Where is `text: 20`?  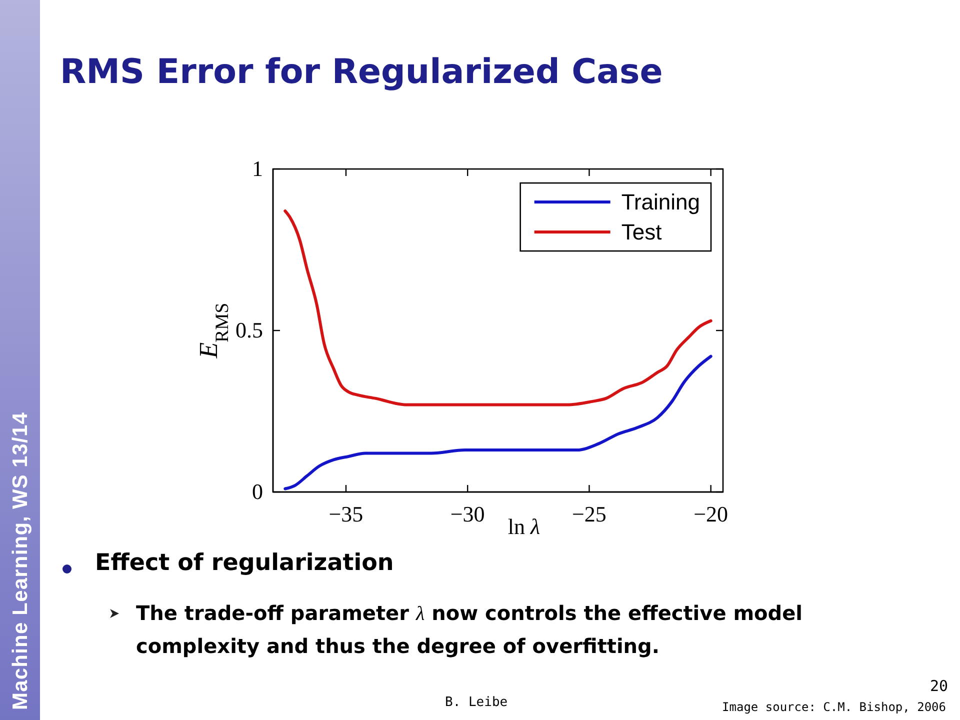
text: 20 is located at coordinates (939, 686).